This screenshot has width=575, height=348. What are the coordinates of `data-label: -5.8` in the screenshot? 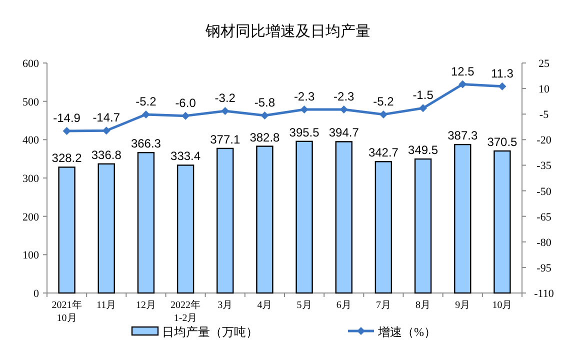 It's located at (265, 102).